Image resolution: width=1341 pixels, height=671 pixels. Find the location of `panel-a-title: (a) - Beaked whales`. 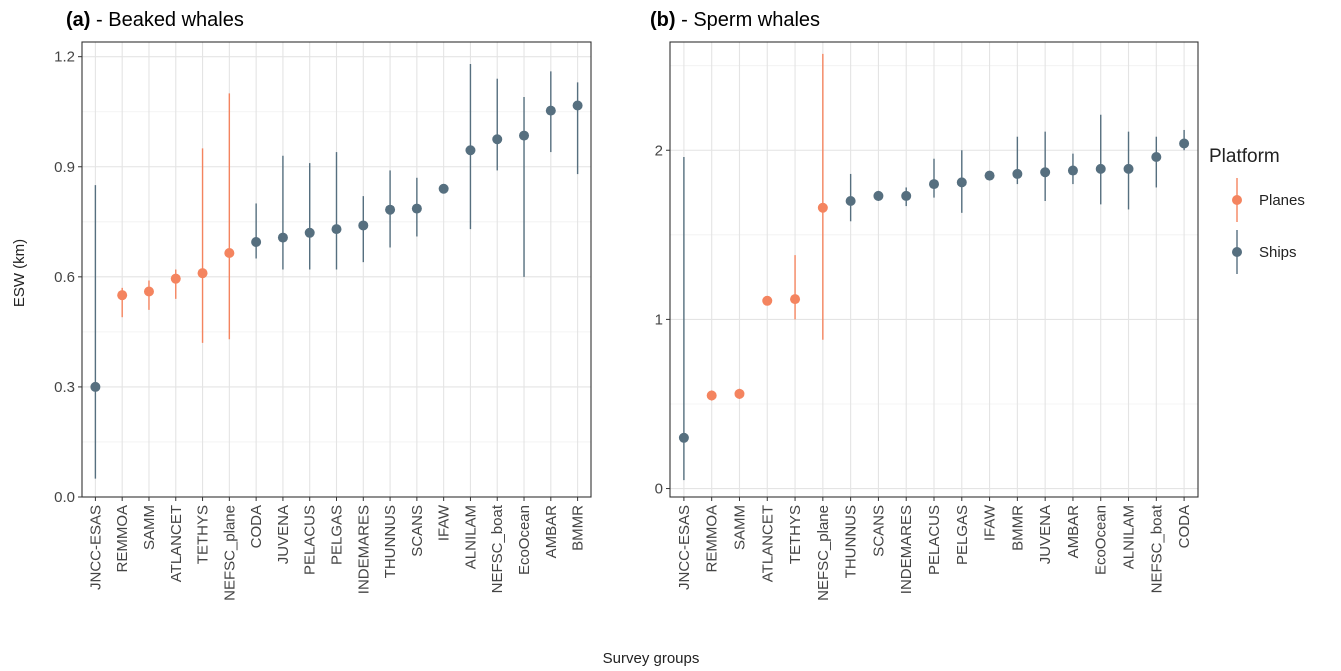

panel-a-title: (a) - Beaked whales is located at coordinates (155, 20).